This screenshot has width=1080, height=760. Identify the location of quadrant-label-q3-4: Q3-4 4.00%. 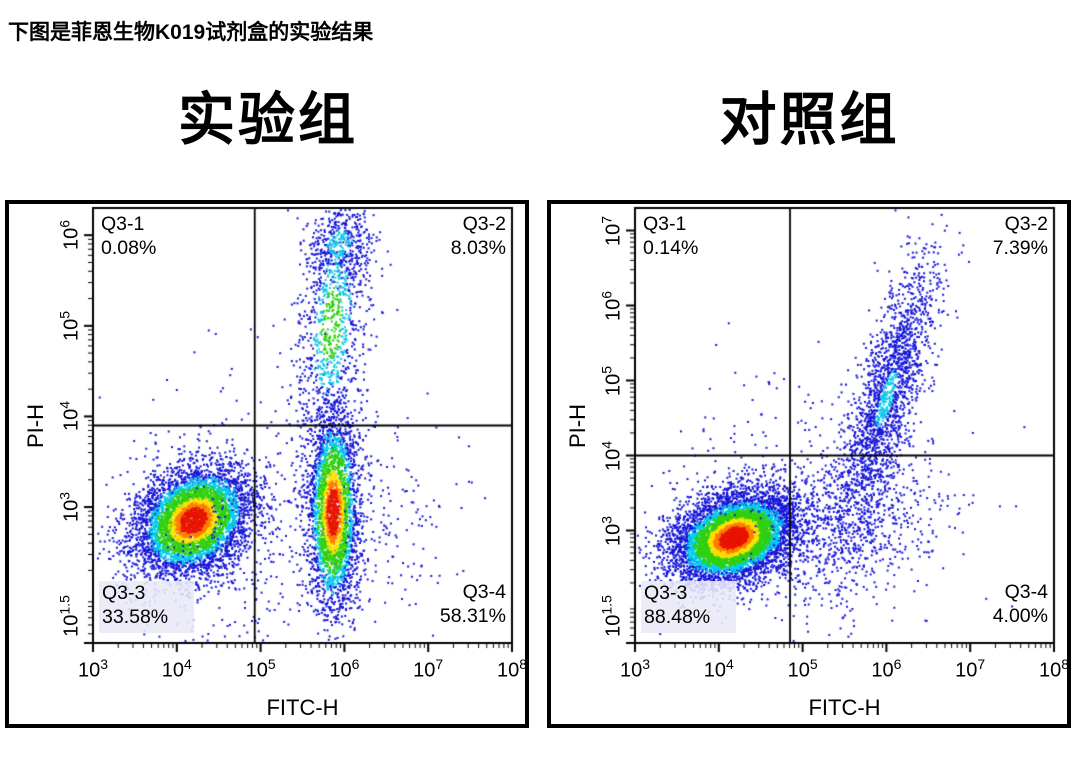
(1020, 604).